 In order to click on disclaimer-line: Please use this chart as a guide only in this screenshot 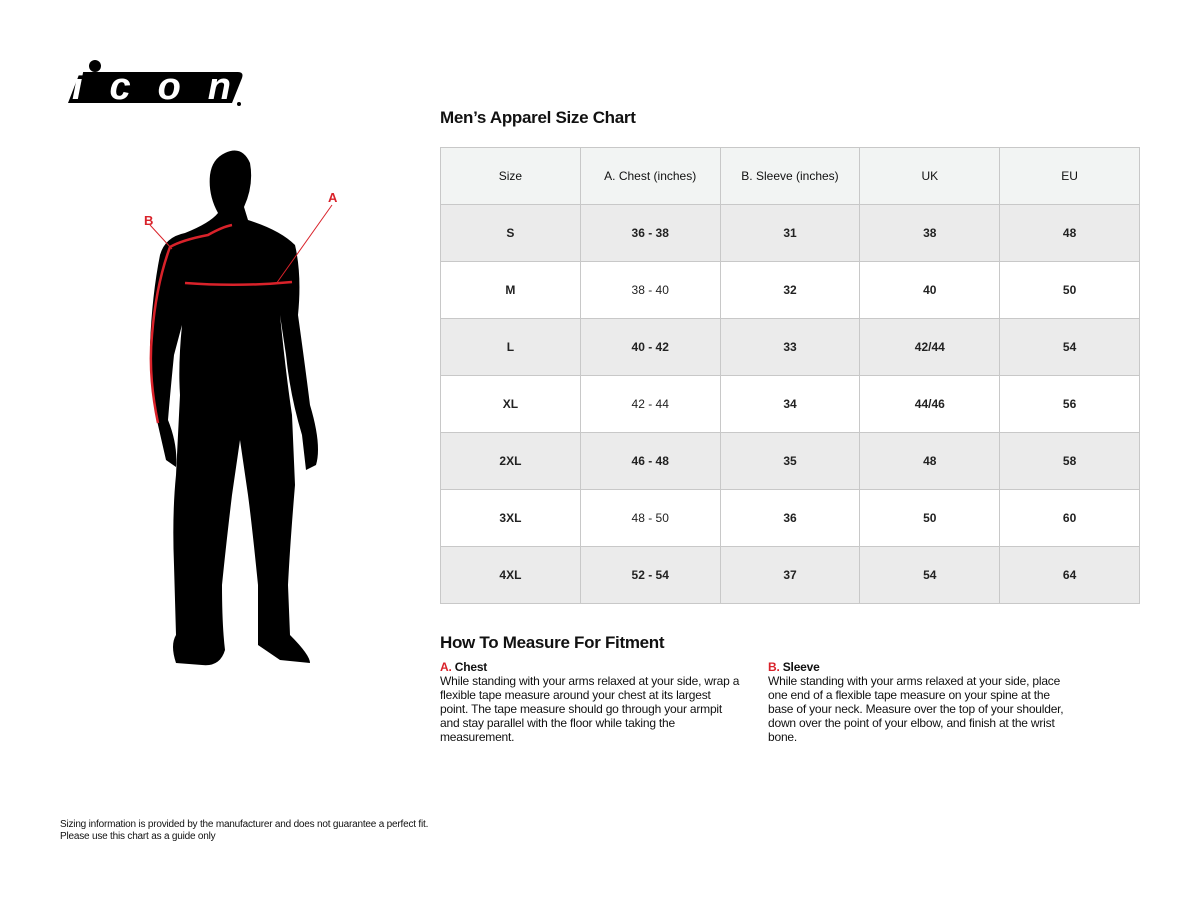, I will do `click(138, 836)`.